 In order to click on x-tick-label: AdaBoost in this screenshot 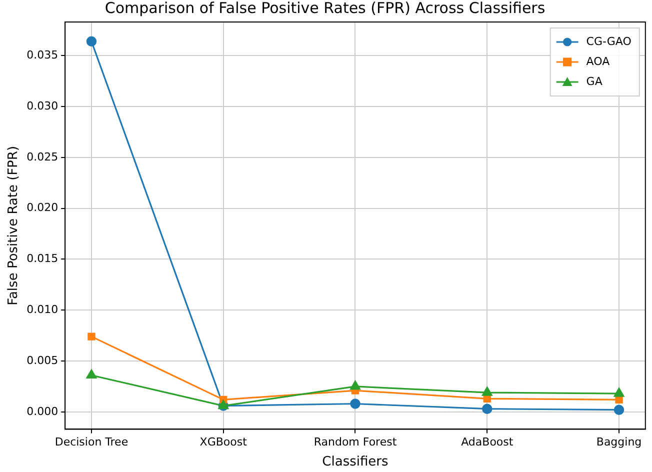, I will do `click(487, 442)`.